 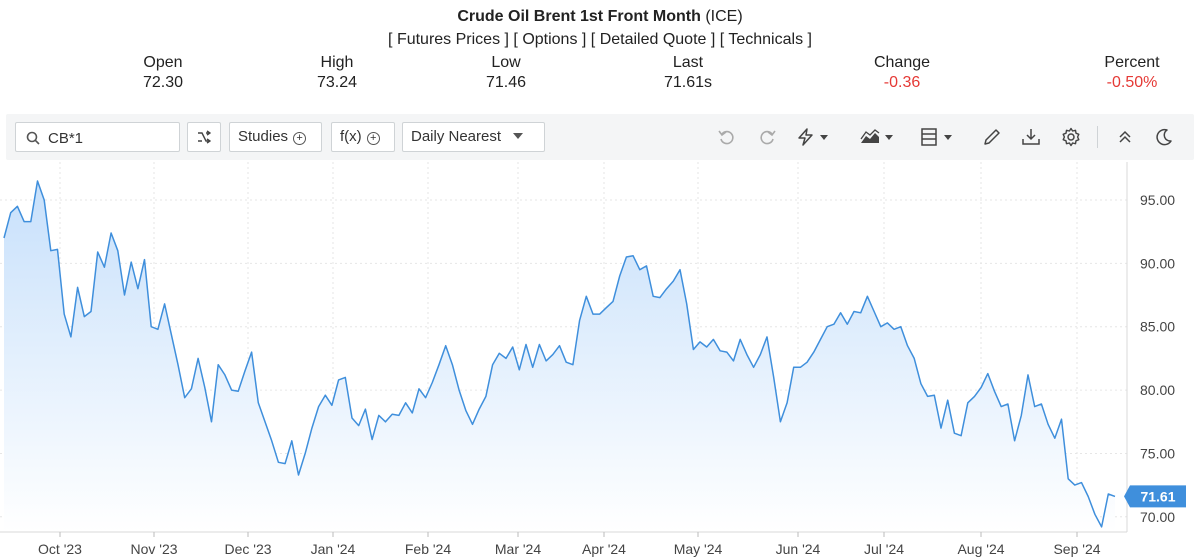 What do you see at coordinates (333, 549) in the screenshot?
I see `x-tick-label: Jan '24` at bounding box center [333, 549].